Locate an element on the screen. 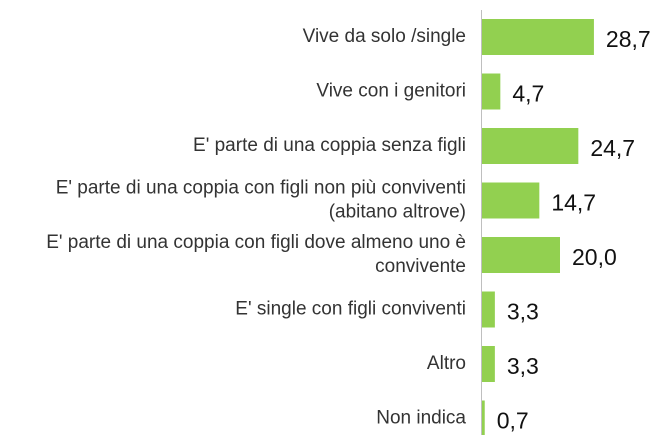  value-label: 14,7 is located at coordinates (573, 203).